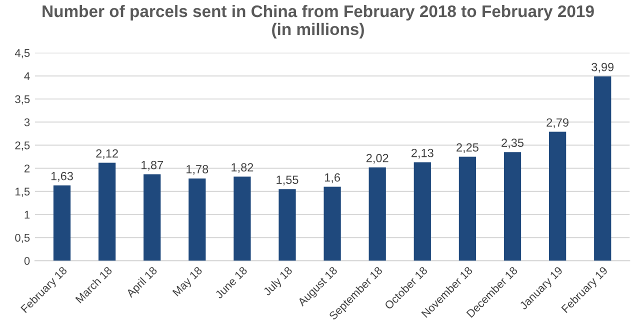  What do you see at coordinates (27, 260) in the screenshot?
I see `y-tick-label: 0` at bounding box center [27, 260].